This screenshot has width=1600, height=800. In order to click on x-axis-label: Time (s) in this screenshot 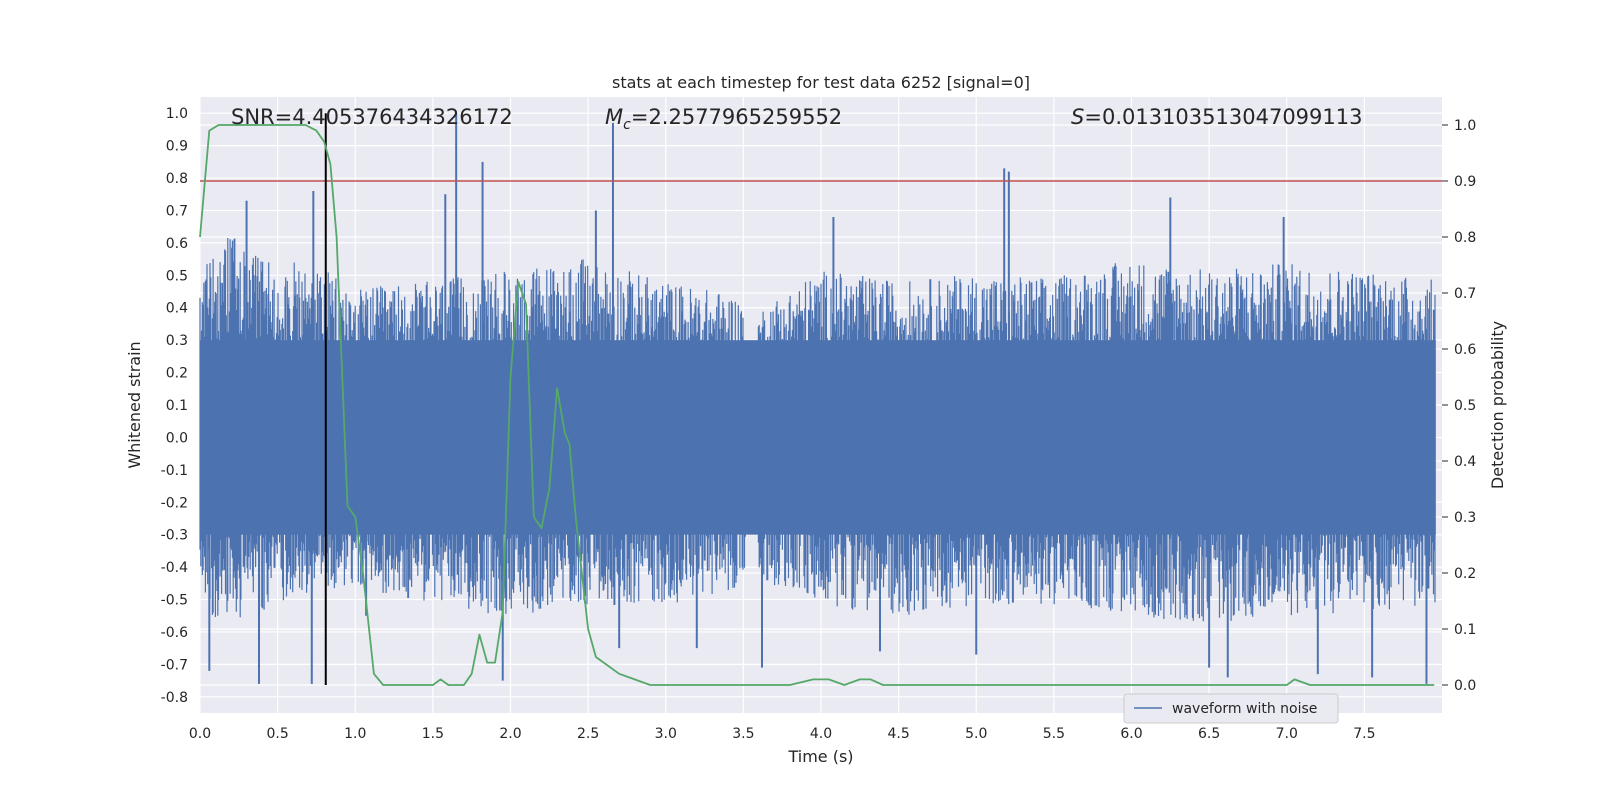, I will do `click(820, 756)`.